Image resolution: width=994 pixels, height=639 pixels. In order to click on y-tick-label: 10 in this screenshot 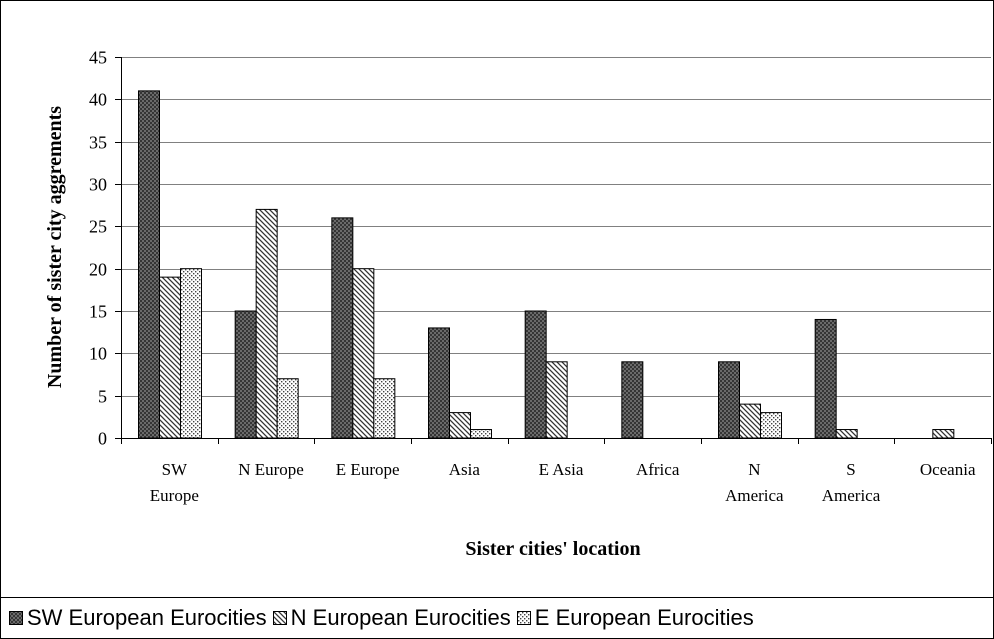, I will do `click(98, 354)`.